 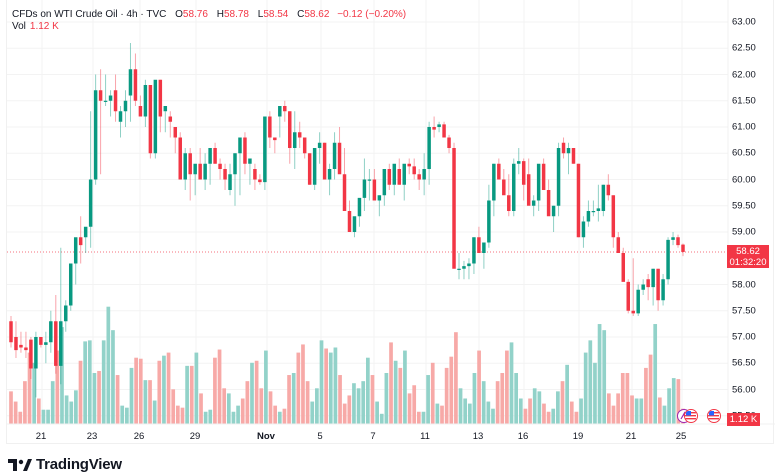 What do you see at coordinates (195, 436) in the screenshot?
I see `date-tick-label: 29` at bounding box center [195, 436].